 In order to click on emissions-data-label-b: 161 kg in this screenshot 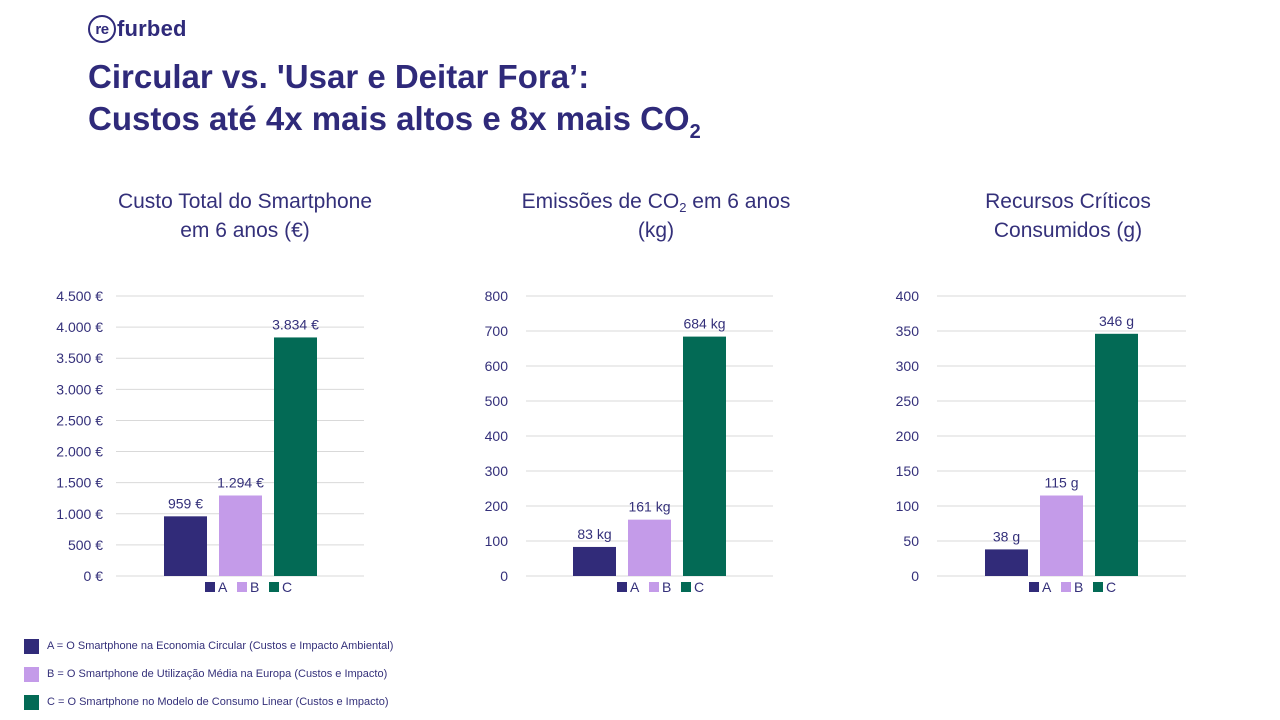, I will do `click(649, 507)`.